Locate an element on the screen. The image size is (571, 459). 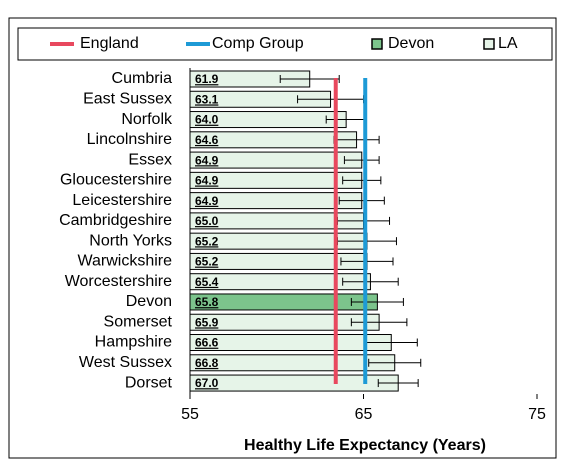
x-axis-label: Healthy Life Expectancy (Years) is located at coordinates (365, 445).